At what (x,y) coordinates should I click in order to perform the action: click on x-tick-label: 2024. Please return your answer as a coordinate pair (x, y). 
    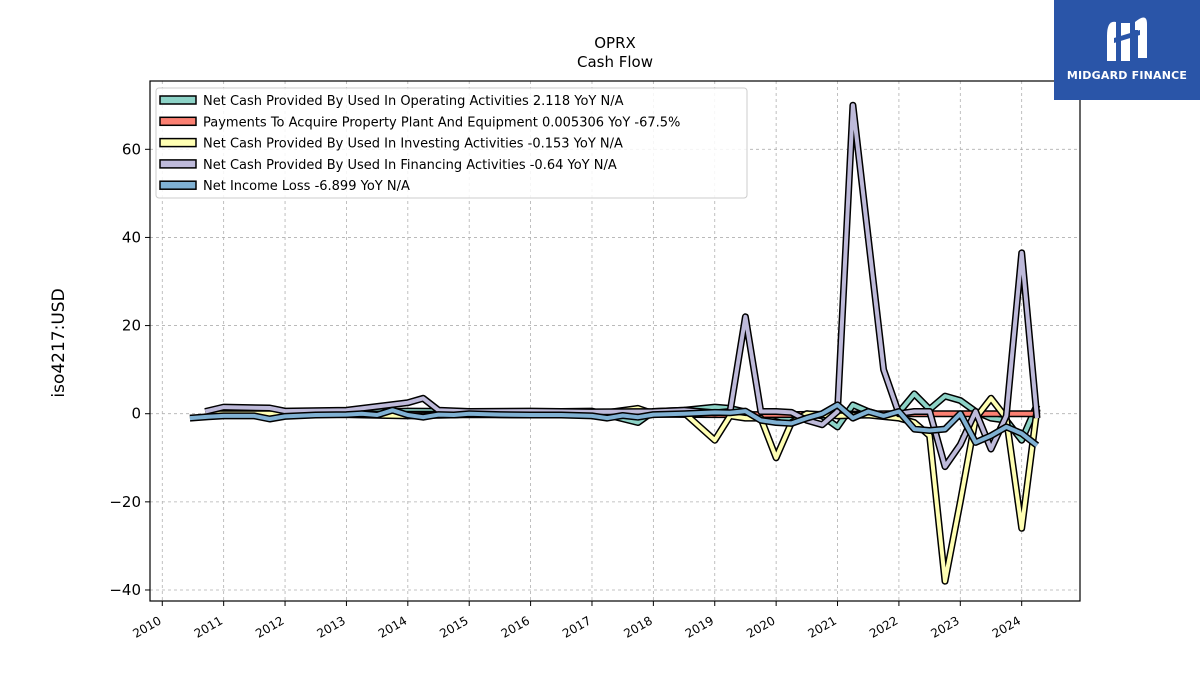
    Looking at the image, I should click on (1006, 626).